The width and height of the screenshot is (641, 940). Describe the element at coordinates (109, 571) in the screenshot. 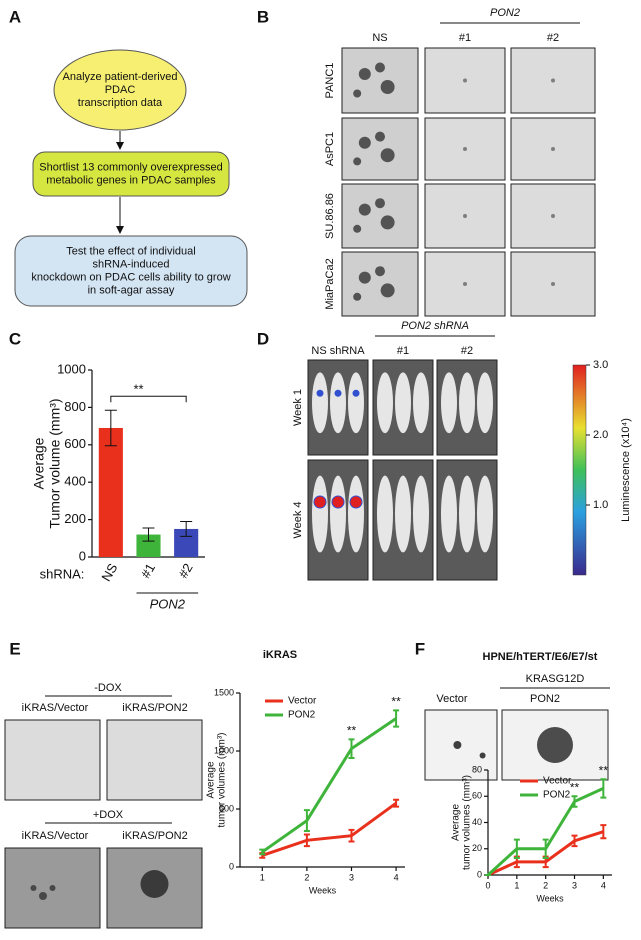

I see `x-tick-label: NS` at that location.